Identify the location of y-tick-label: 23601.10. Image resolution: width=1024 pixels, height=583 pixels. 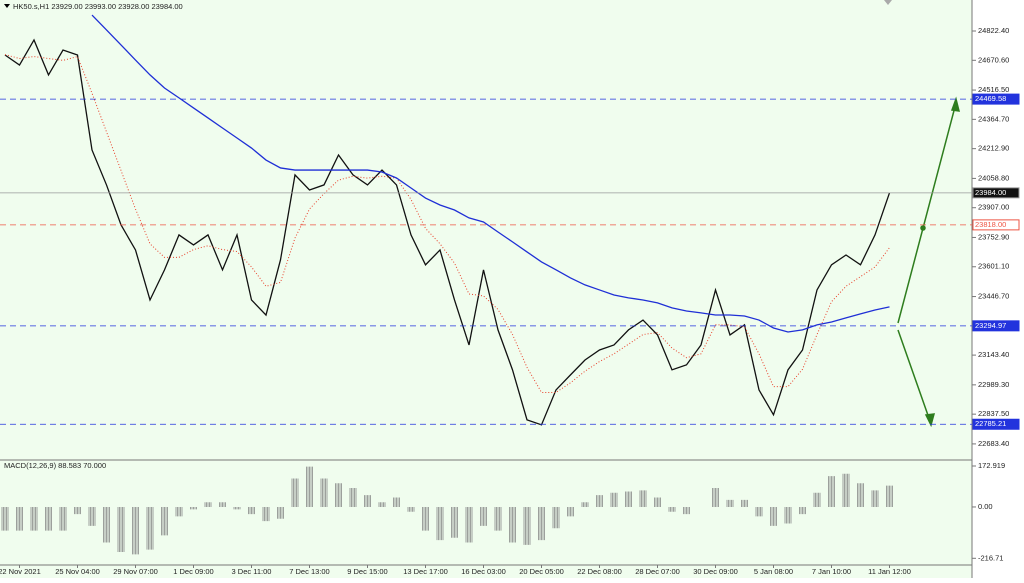
(993, 266).